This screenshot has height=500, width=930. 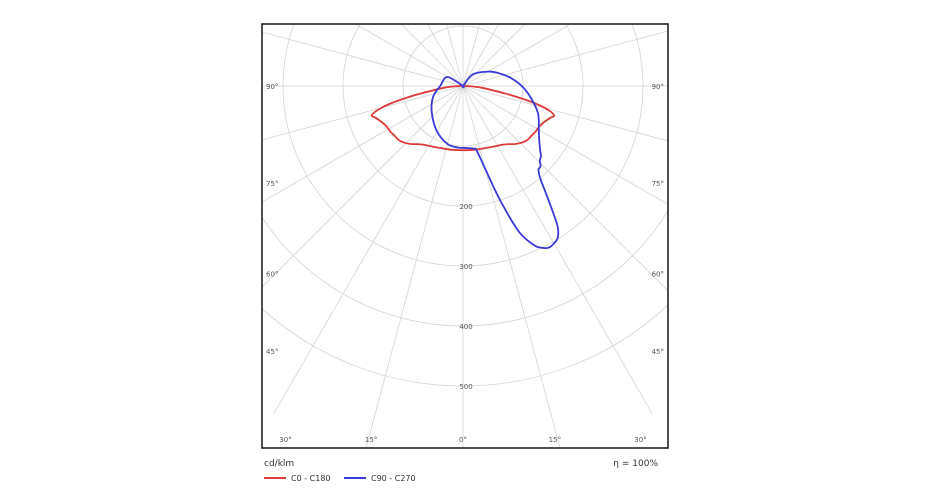 I want to click on radial-tick-label: 300, so click(x=465, y=267).